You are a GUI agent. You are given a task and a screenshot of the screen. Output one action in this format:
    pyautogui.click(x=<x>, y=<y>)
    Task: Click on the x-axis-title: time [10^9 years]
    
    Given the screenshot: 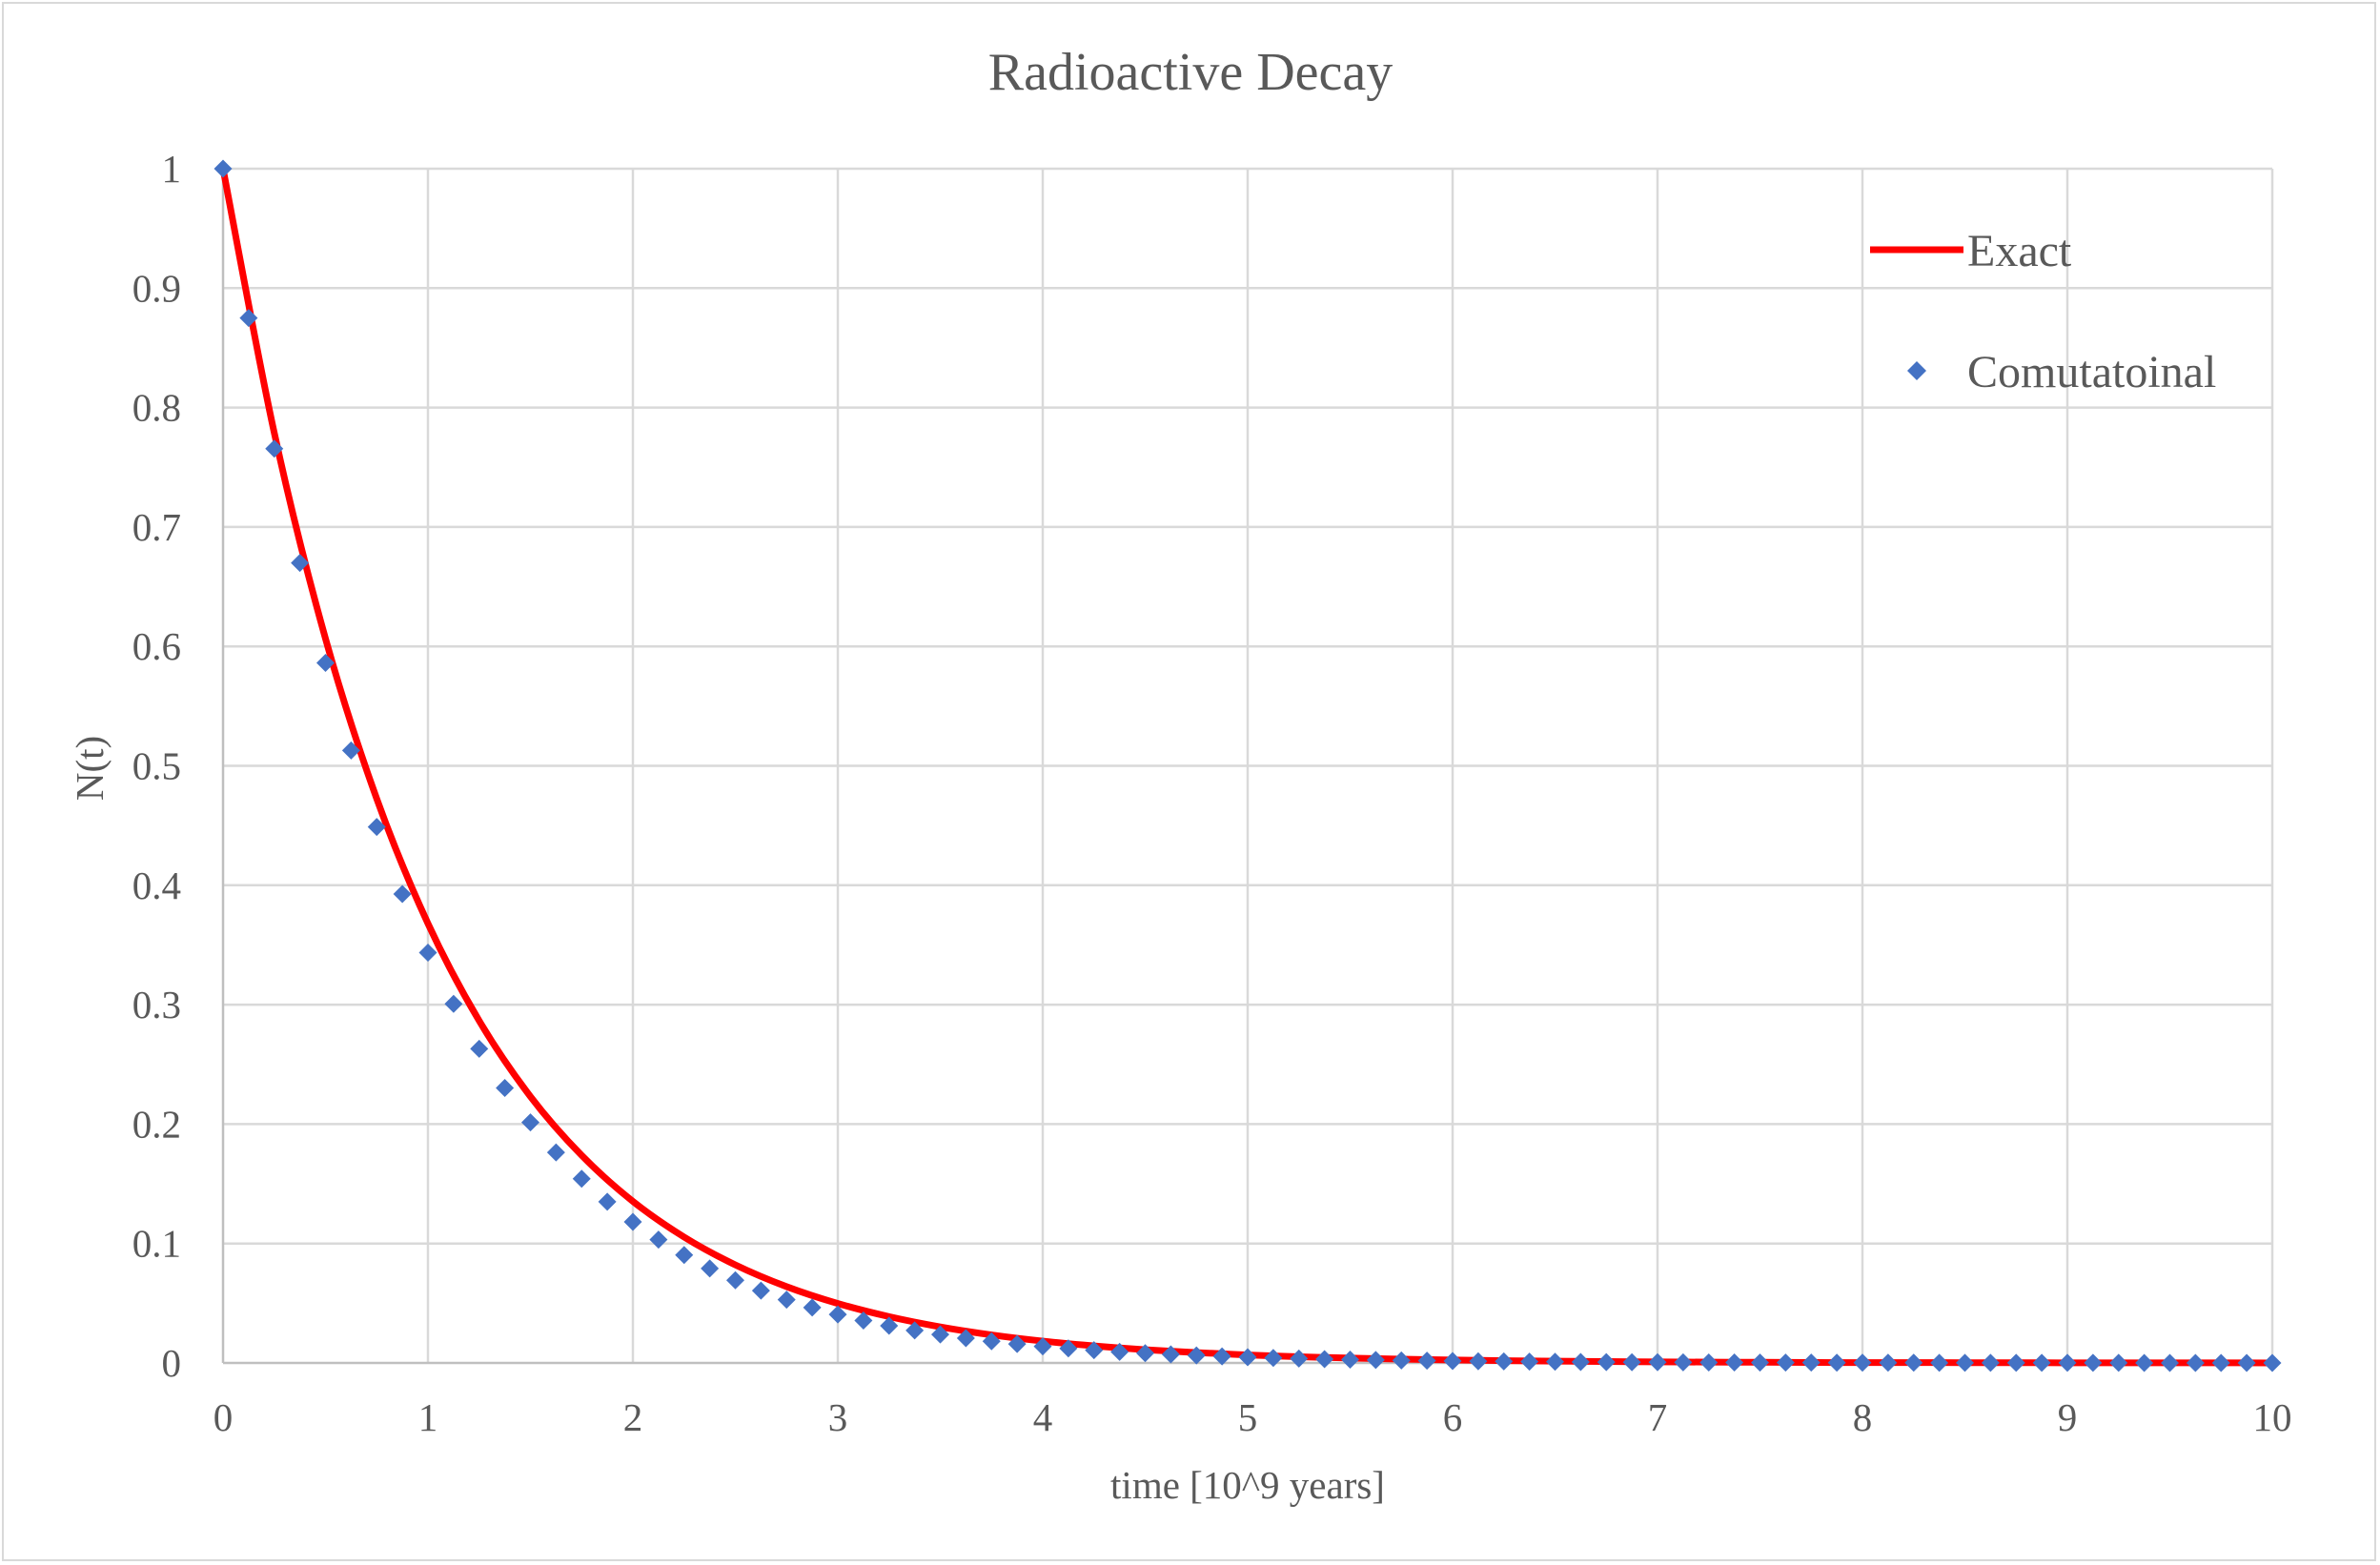 What is the action you would take?
    pyautogui.click(x=1247, y=1485)
    